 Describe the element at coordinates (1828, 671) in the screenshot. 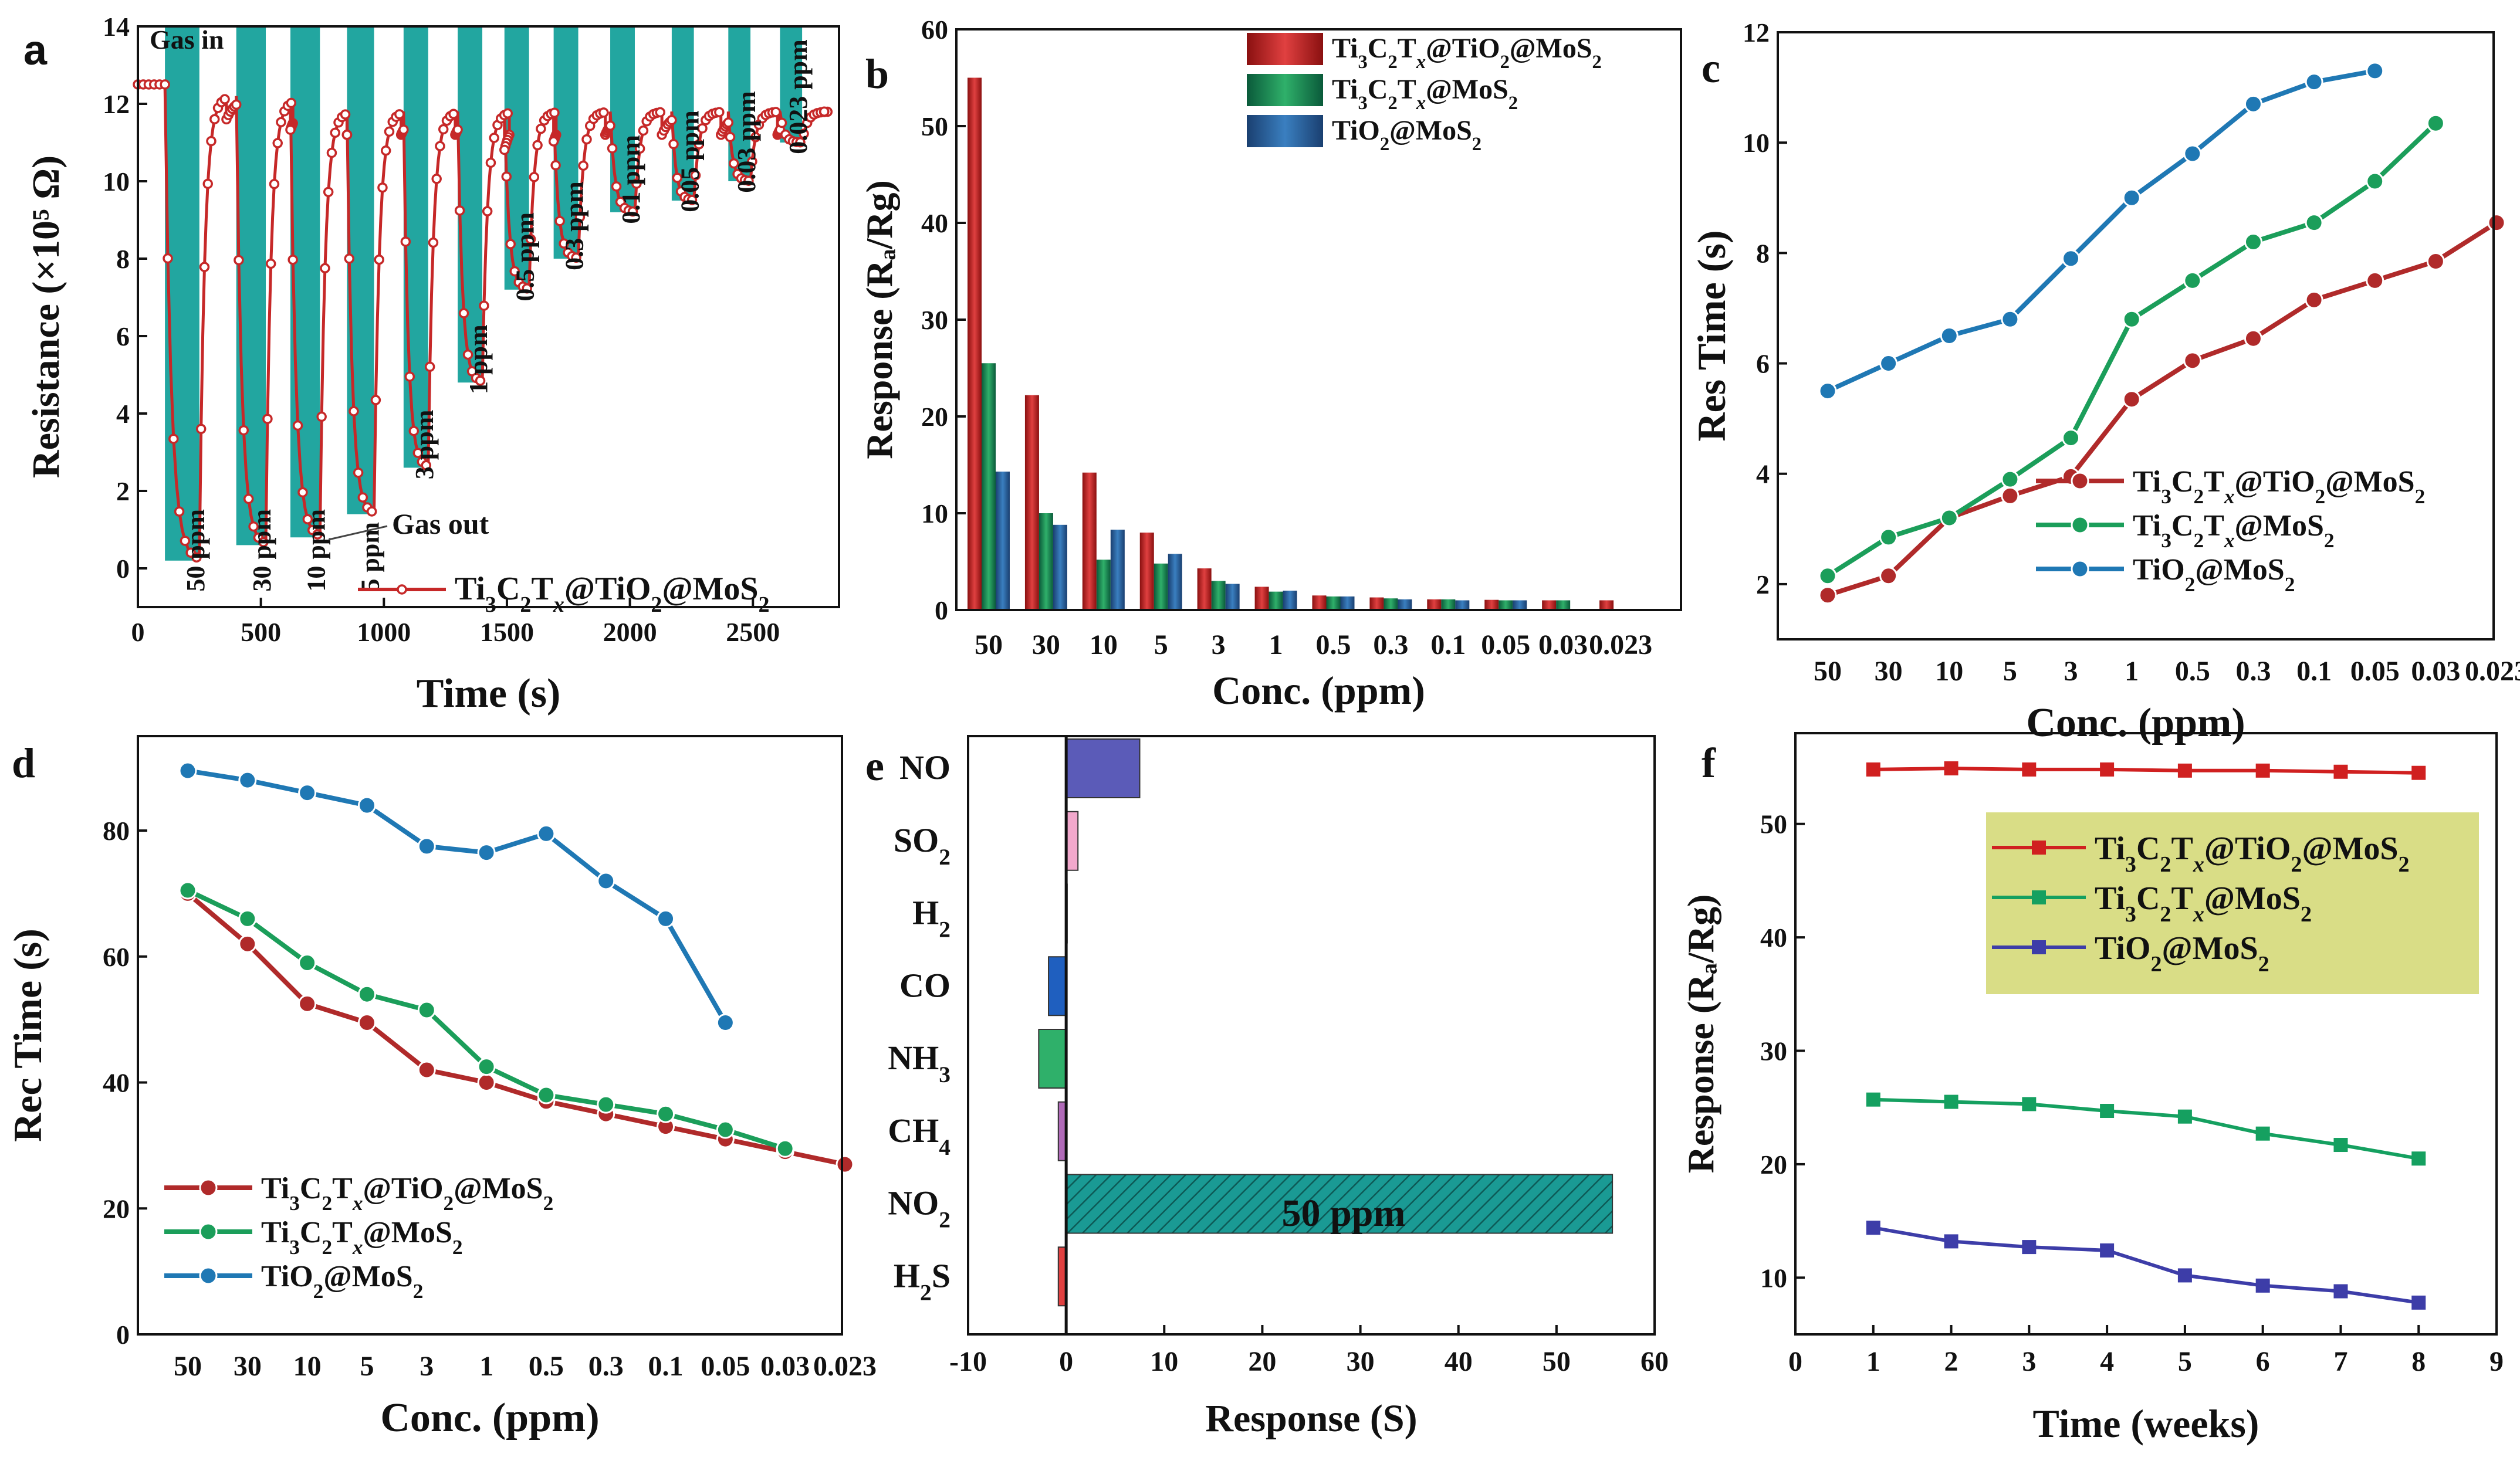

I see `x-tick-label: 50` at that location.